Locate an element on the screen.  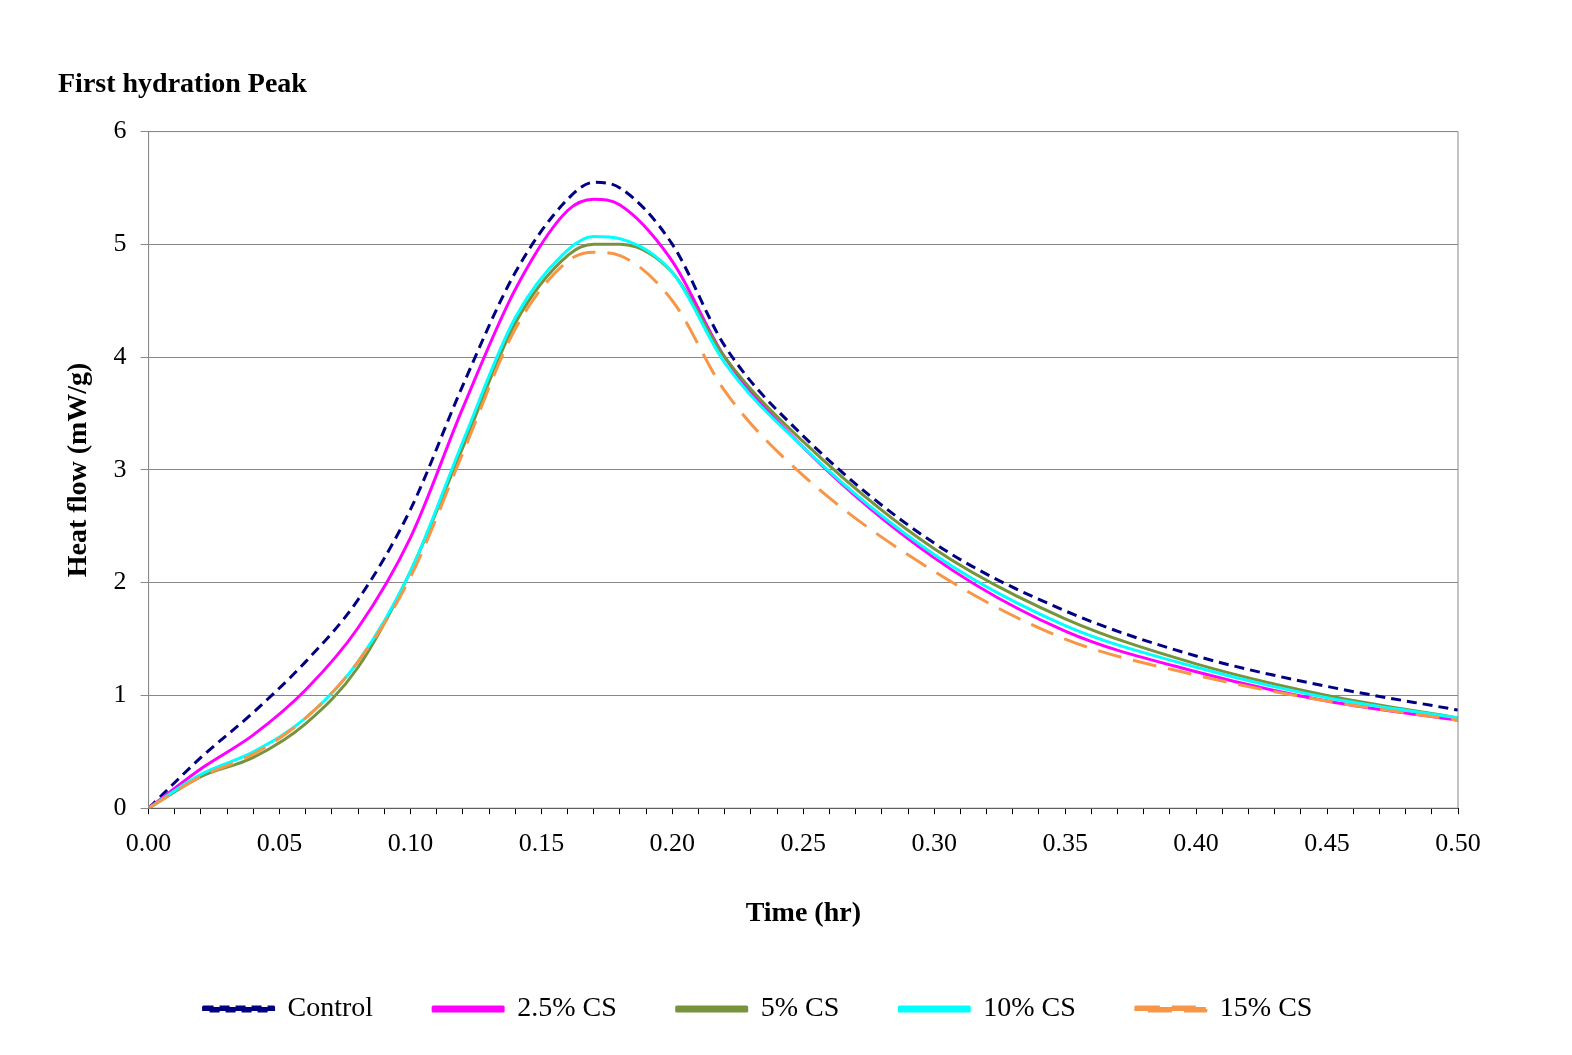
legend-label: 2.5% CS is located at coordinates (567, 1007).